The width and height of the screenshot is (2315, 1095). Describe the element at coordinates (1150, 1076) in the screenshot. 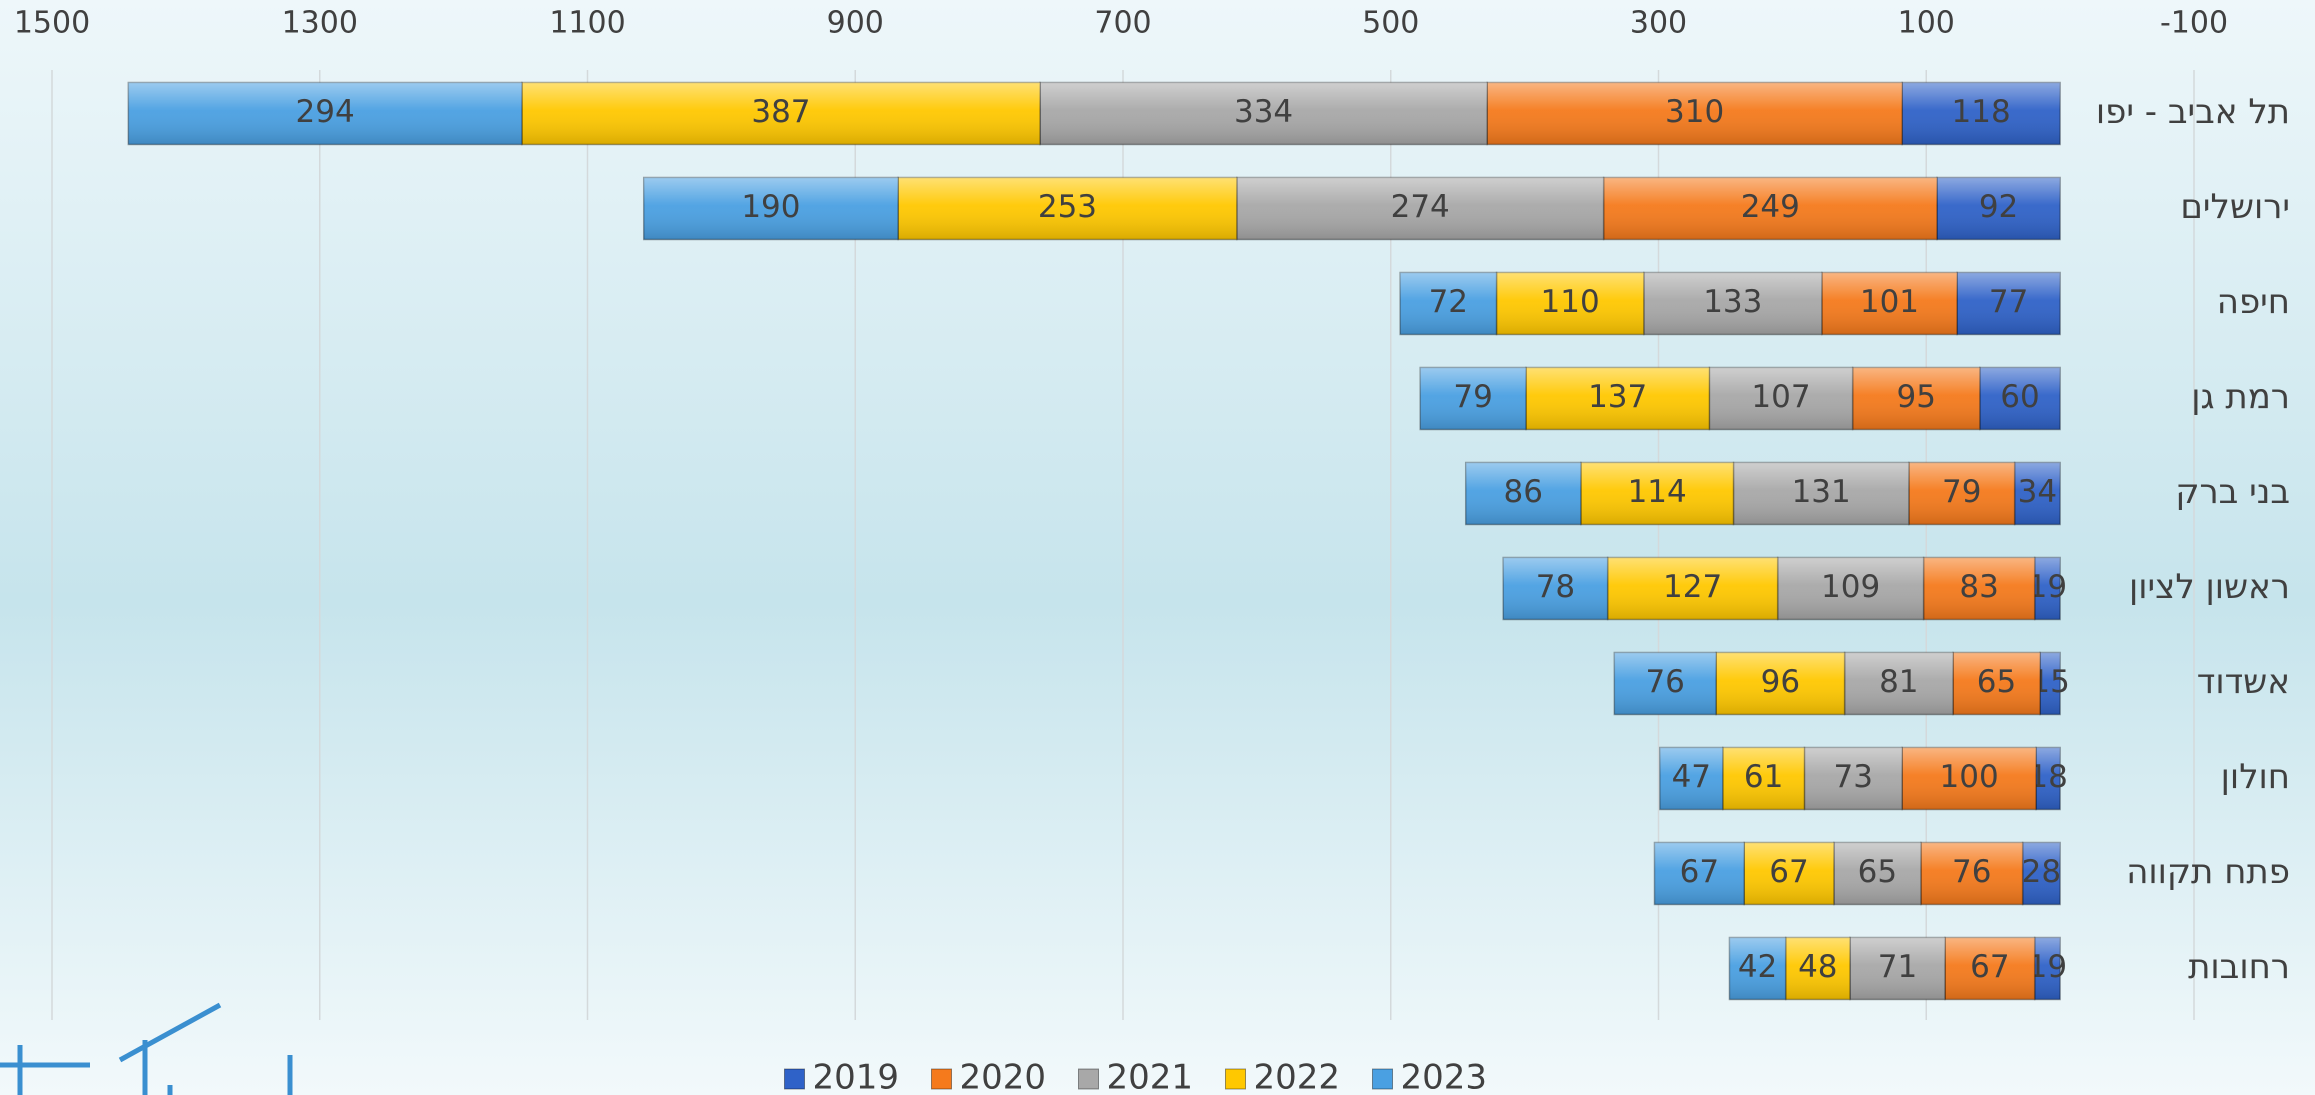

I see `legend-label: 2021` at that location.